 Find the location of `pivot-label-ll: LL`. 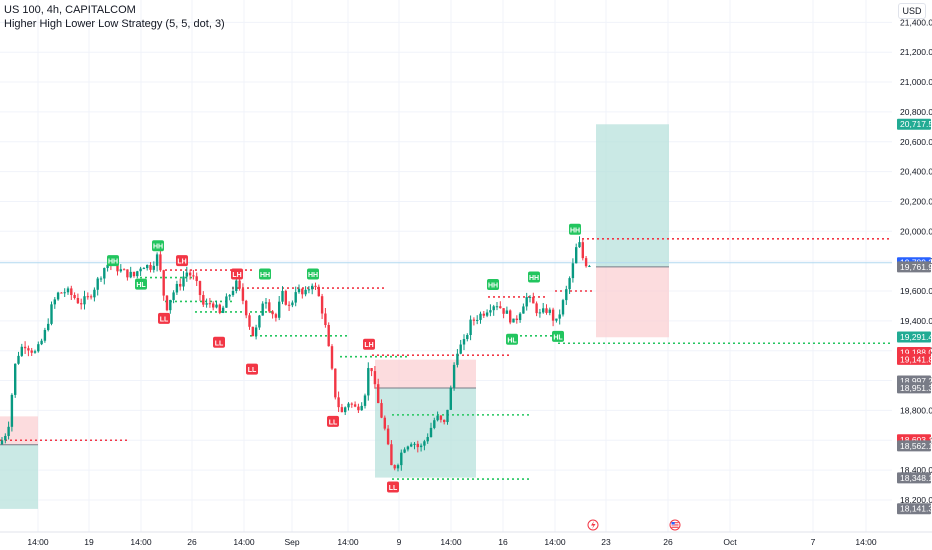

pivot-label-ll: LL is located at coordinates (252, 369).